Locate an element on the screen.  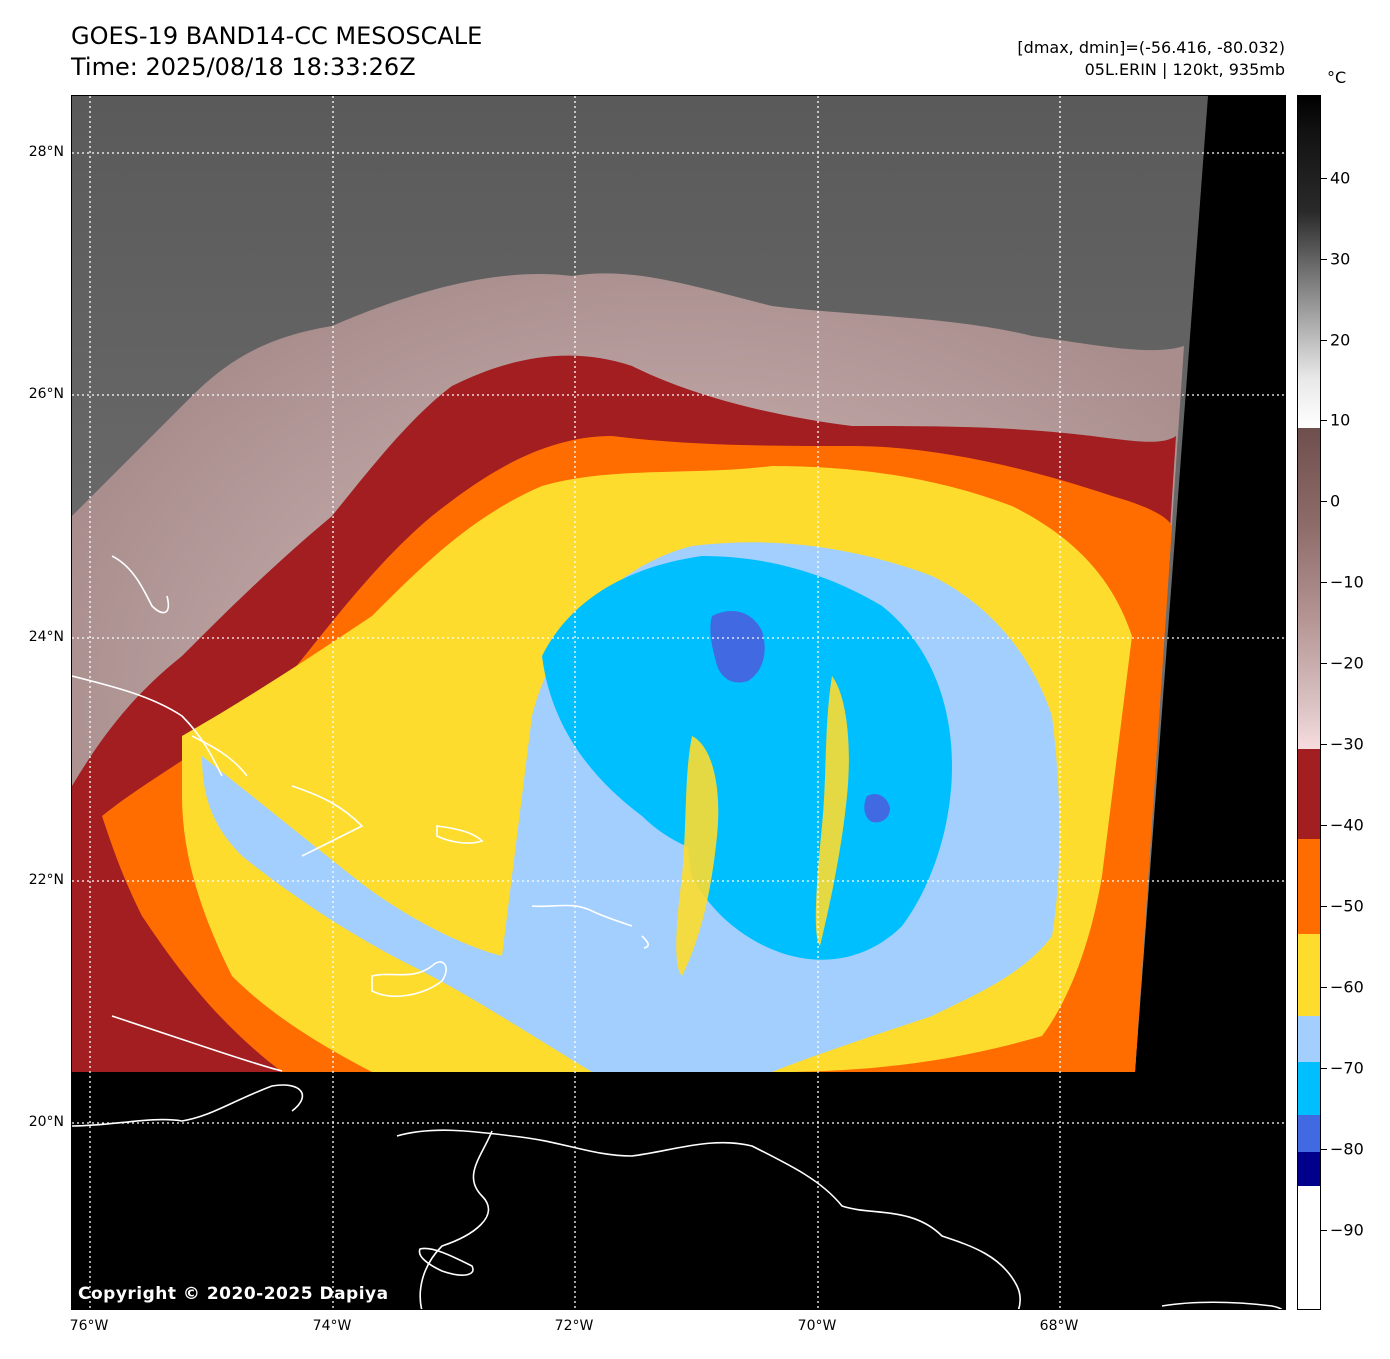
colorbar-label-minus50: −50 is located at coordinates (1347, 906).